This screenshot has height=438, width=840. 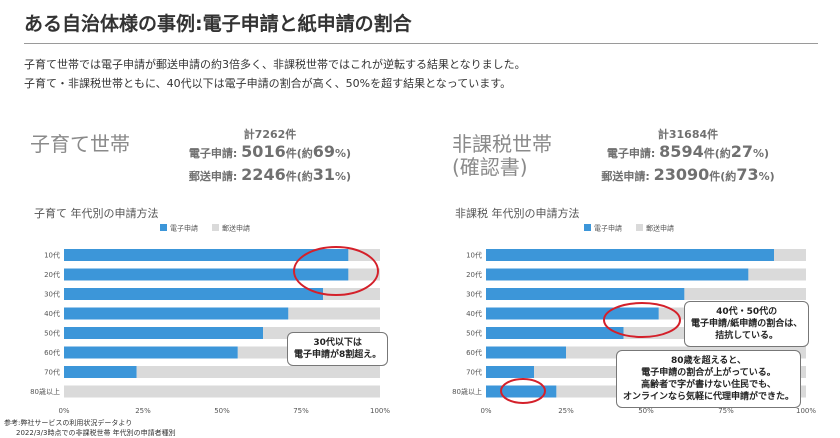 I want to click on right-x-tick-2: 50%, so click(x=646, y=411).